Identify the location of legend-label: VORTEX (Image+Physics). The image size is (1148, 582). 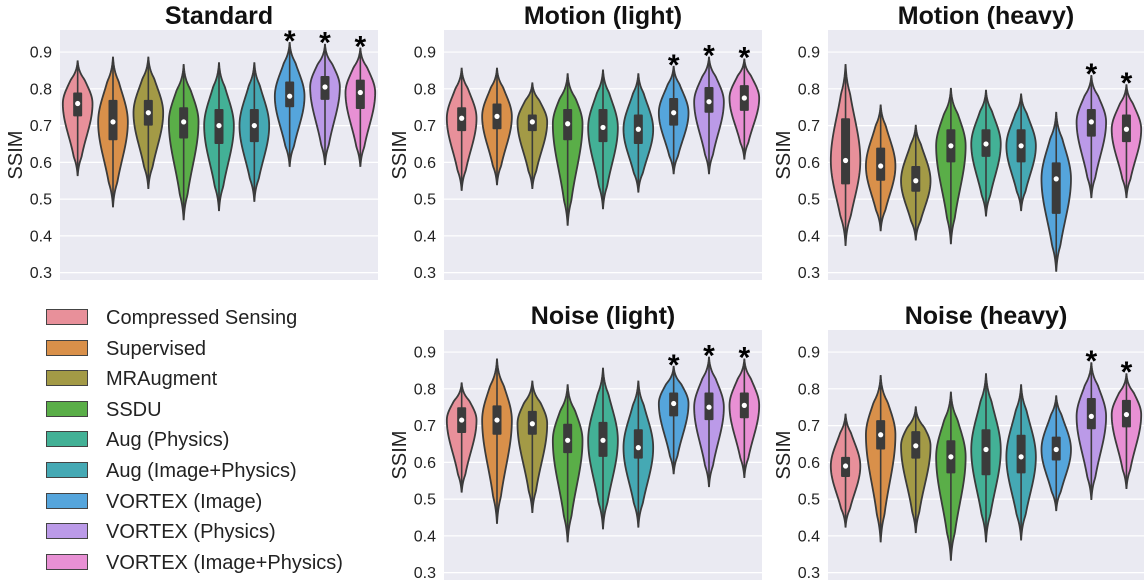
(224, 562).